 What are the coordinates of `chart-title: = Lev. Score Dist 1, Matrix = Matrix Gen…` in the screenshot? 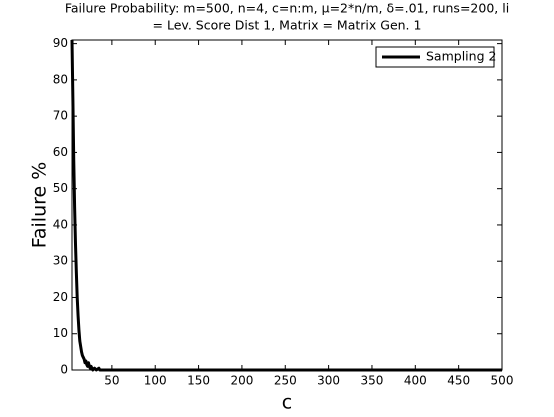 It's located at (287, 25).